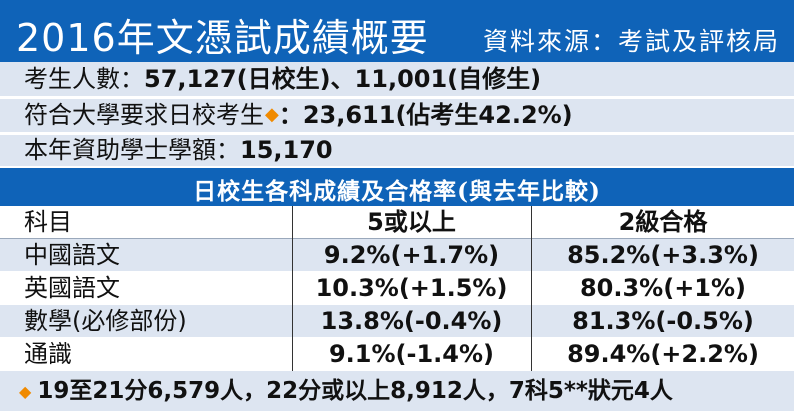 The width and height of the screenshot is (794, 411). Describe the element at coordinates (48, 222) in the screenshot. I see `header-subject: 科目` at that location.